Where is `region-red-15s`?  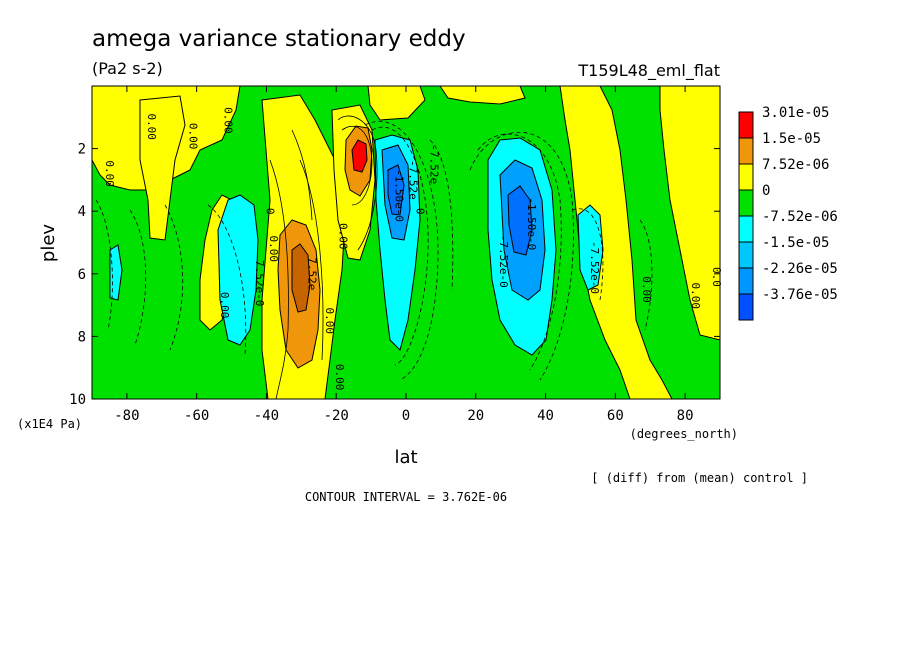
region-red-15s is located at coordinates (359, 156).